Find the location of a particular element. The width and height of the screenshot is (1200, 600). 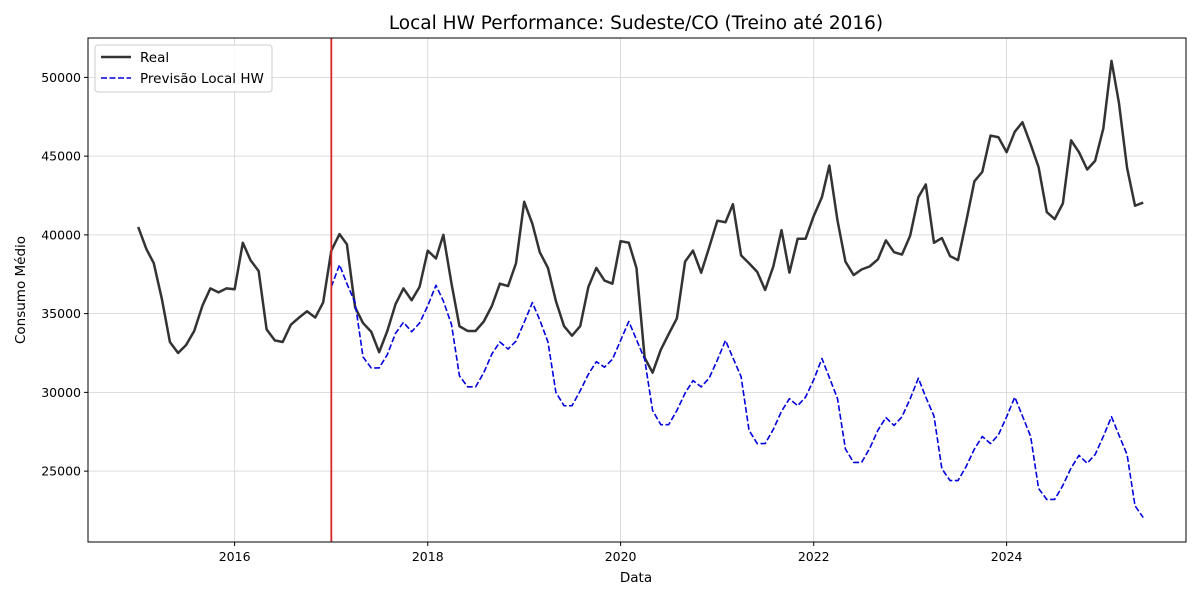

y-axis-title: Consumo Médio is located at coordinates (21, 290).